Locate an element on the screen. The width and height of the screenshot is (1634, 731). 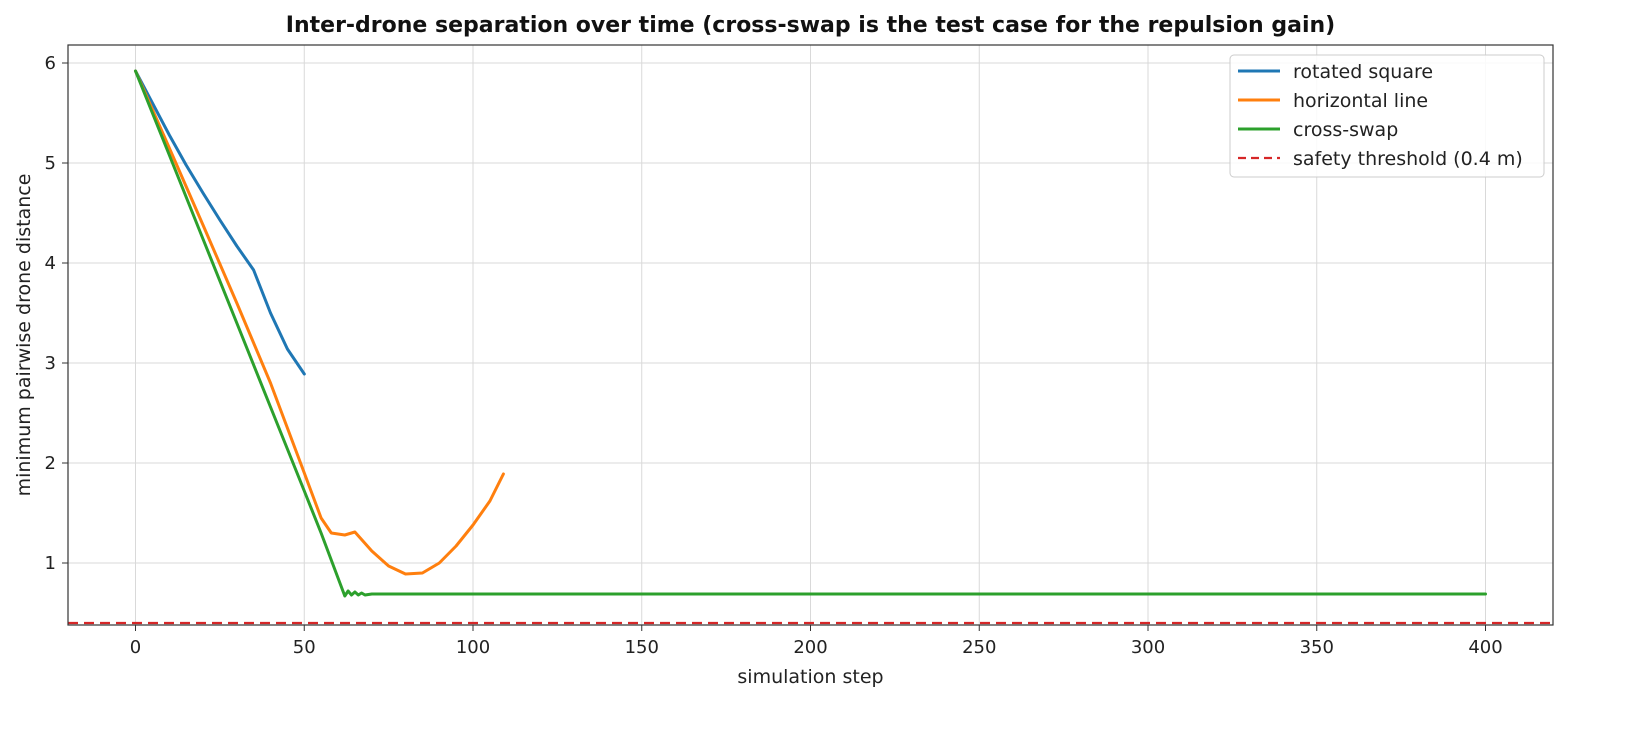
y-tick-label: 6 is located at coordinates (50, 63).